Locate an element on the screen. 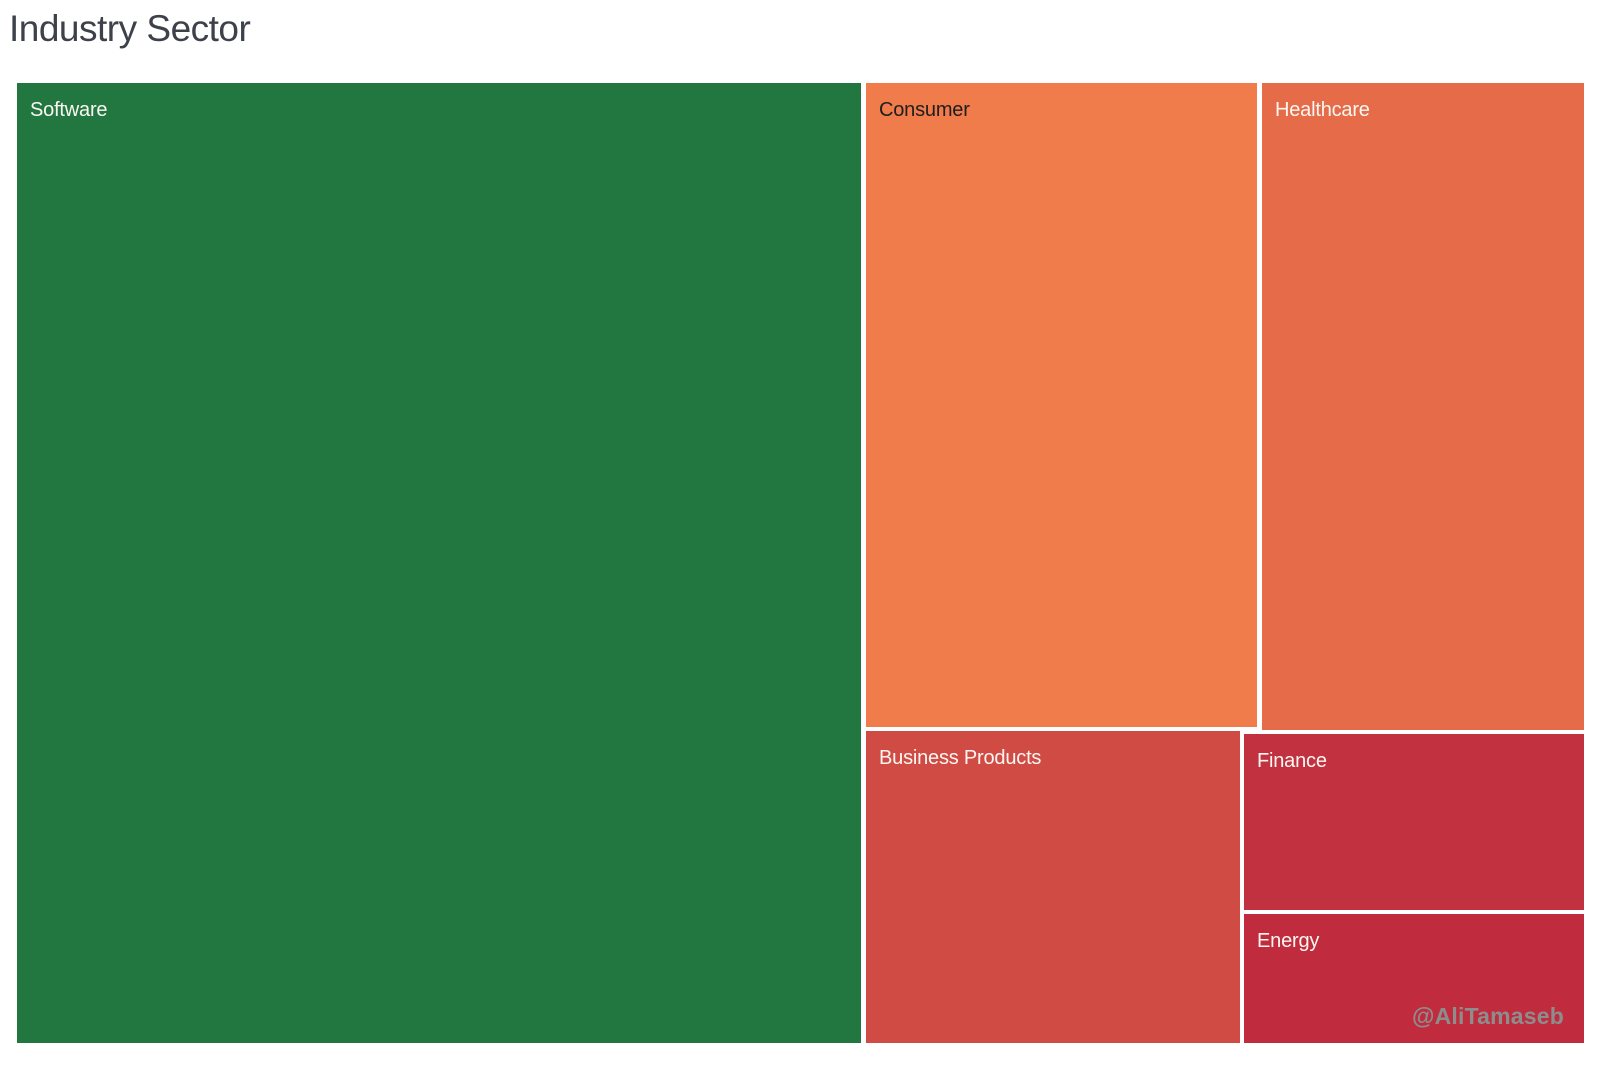 The image size is (1600, 1090). treemap-node-label-business-products: Business Products is located at coordinates (960, 758).